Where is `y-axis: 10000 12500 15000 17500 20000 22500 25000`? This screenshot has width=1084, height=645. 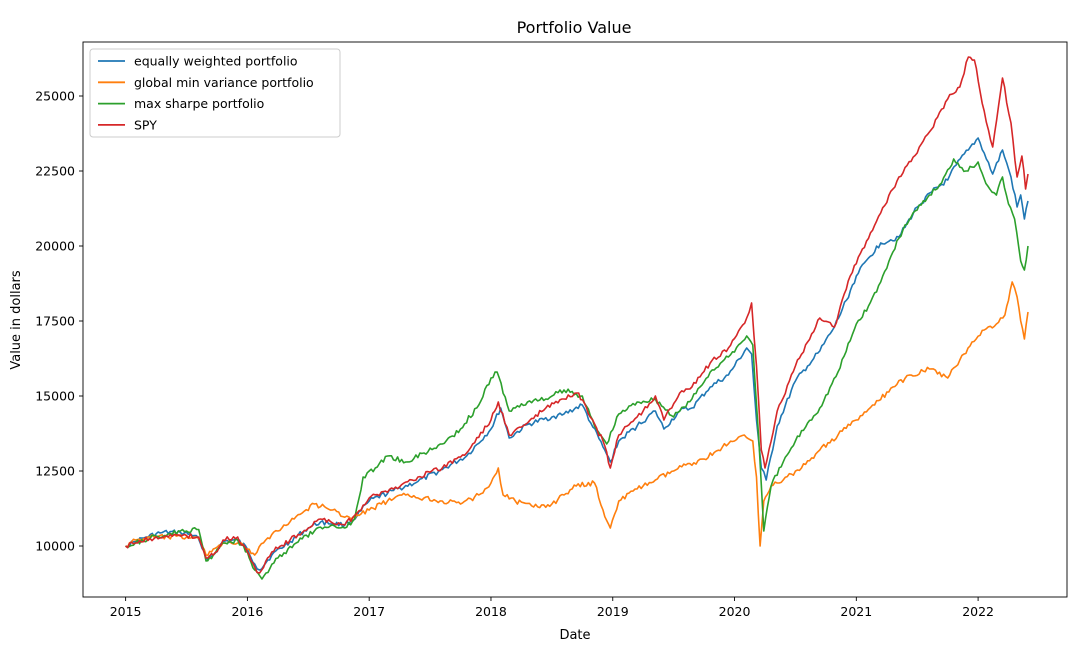
y-axis: 10000 12500 15000 17500 20000 22500 25000 is located at coordinates (59, 321).